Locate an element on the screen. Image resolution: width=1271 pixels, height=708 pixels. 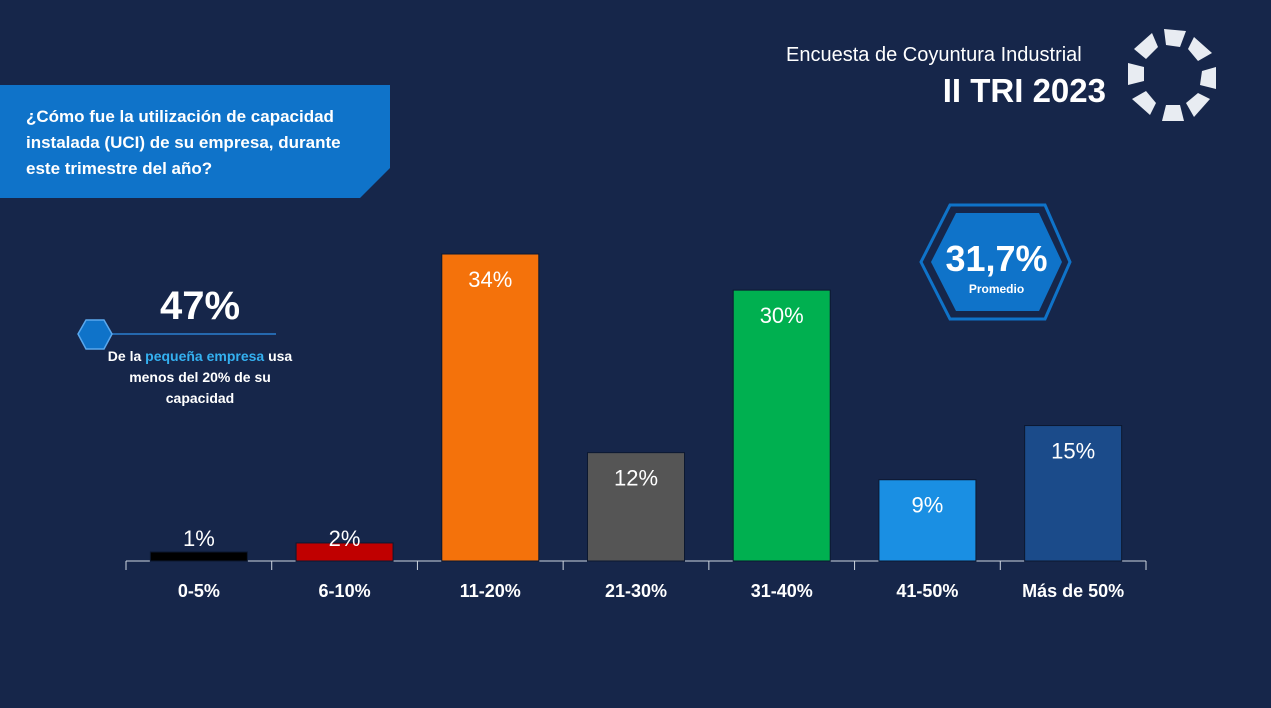
average-frame is located at coordinates (995, 262).